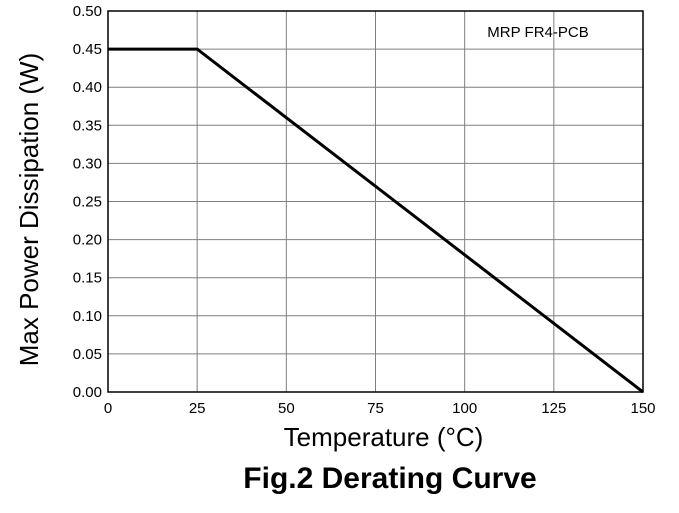  I want to click on y-tick-label: 0.10, so click(87, 316).